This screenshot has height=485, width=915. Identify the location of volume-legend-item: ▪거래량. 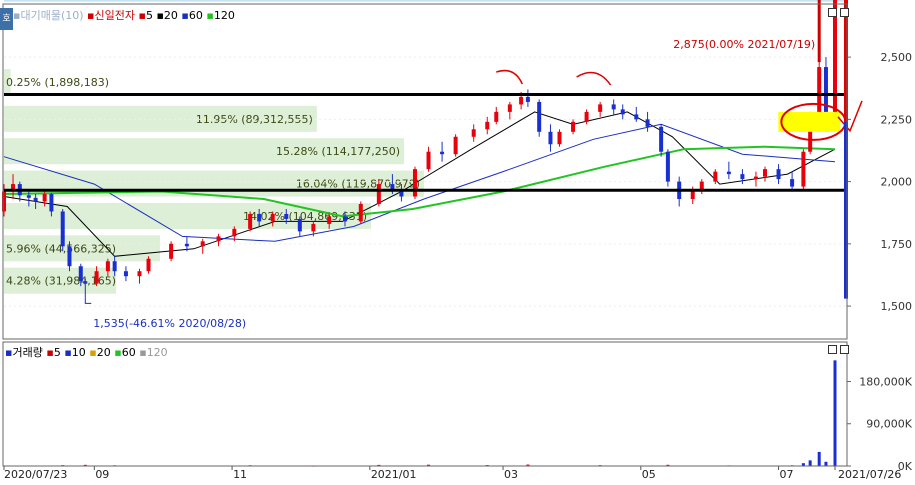
(24, 352).